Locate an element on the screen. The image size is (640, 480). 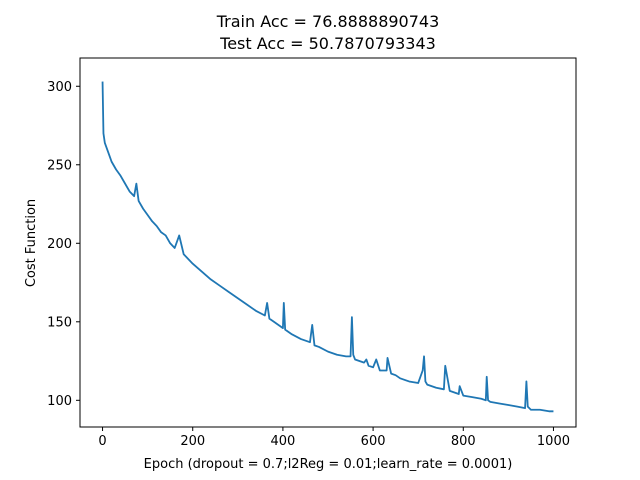
y-tick-label: 100 is located at coordinates (59, 401).